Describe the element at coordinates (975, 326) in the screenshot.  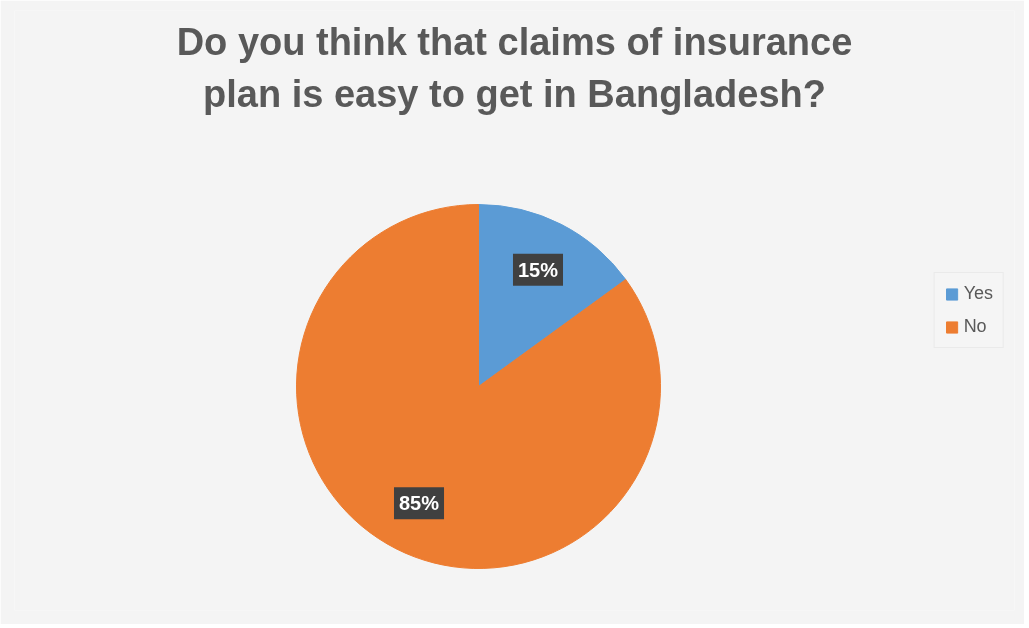
I see `legend-label: No` at that location.